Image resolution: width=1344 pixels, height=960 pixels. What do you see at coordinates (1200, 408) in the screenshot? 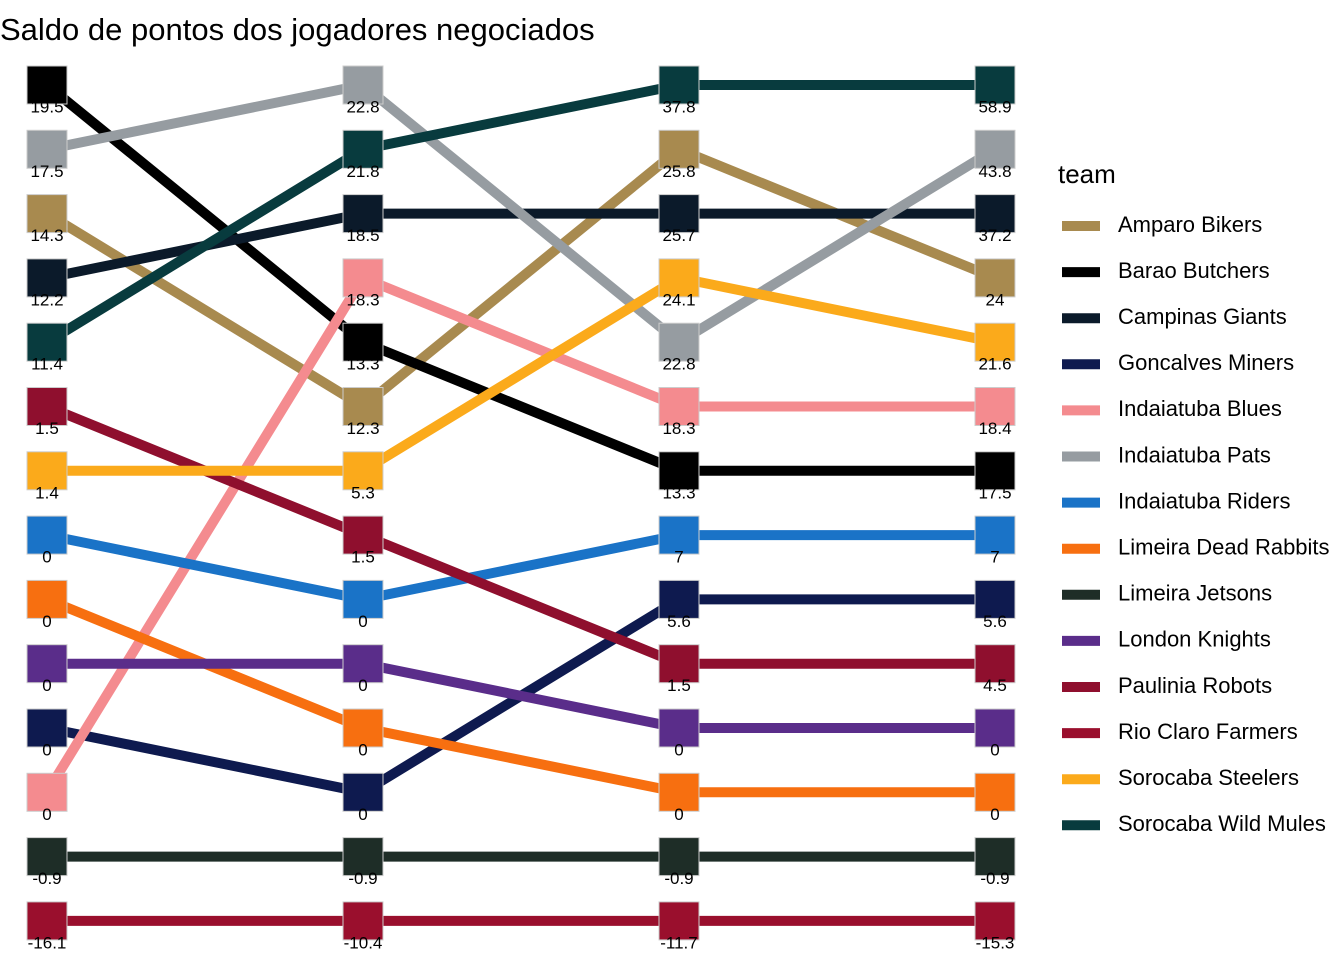
I see `legend-label: Indaiatuba Blues` at bounding box center [1200, 408].